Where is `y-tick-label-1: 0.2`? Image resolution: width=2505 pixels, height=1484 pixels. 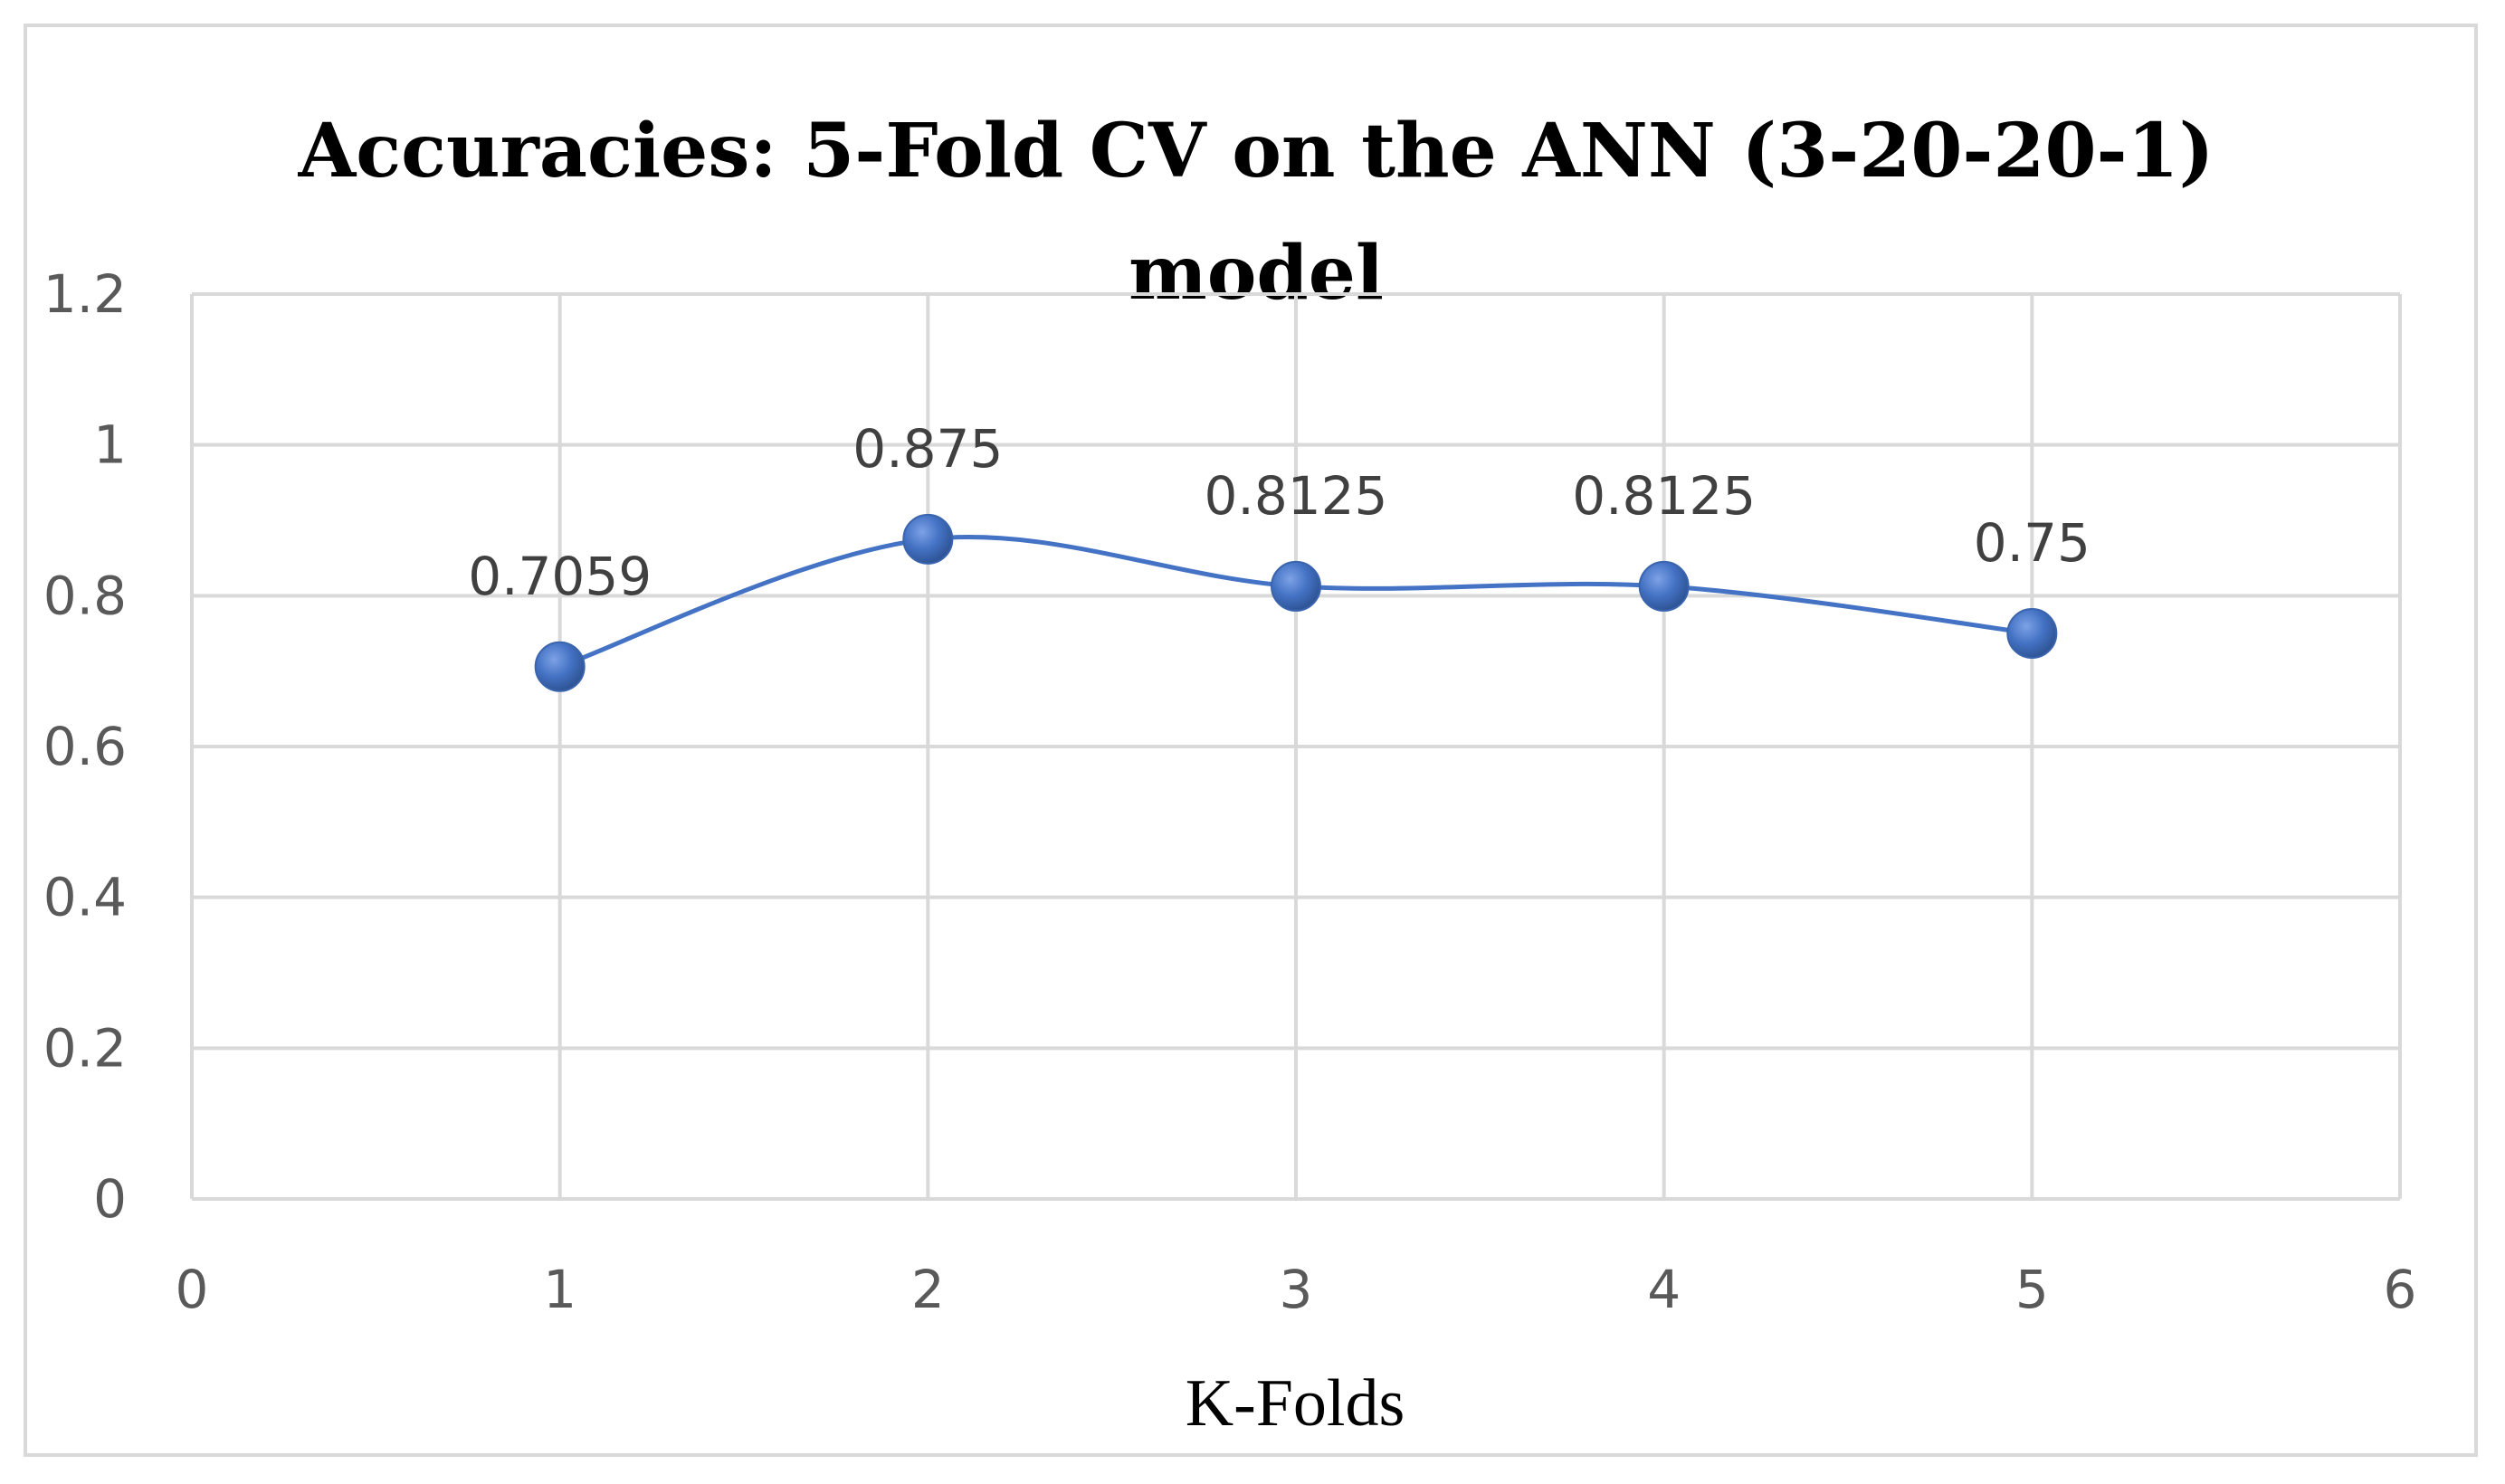 y-tick-label-1: 0.2 is located at coordinates (85, 1048).